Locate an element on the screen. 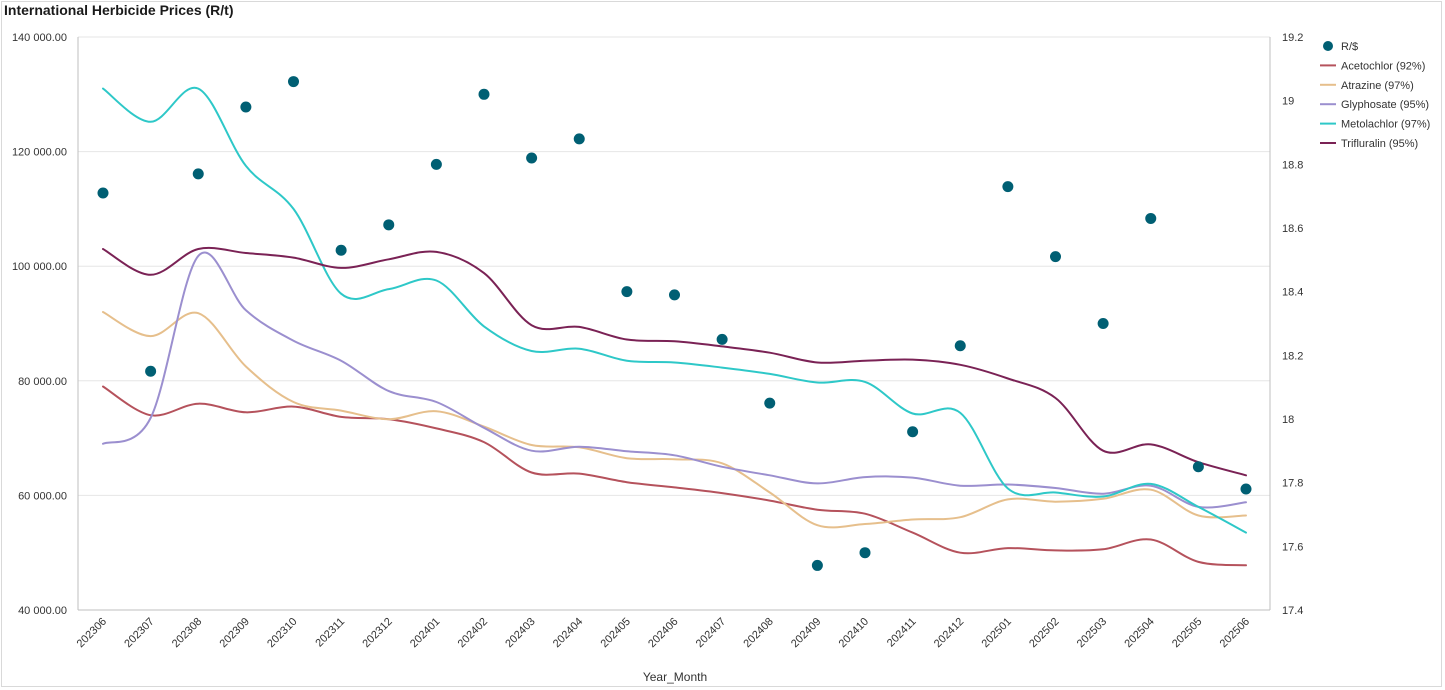 This screenshot has height=690, width=1445. x-tick-label: 202306 is located at coordinates (92, 633).